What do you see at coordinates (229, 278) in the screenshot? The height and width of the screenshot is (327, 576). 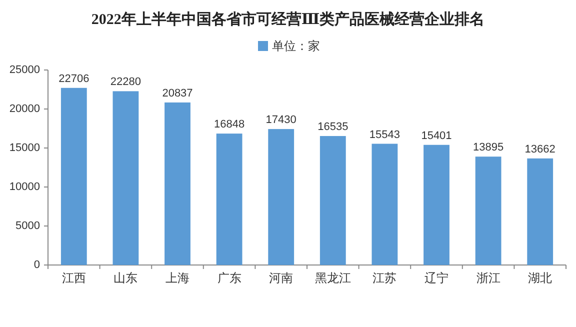 I see `x-tick-label: 广东` at bounding box center [229, 278].